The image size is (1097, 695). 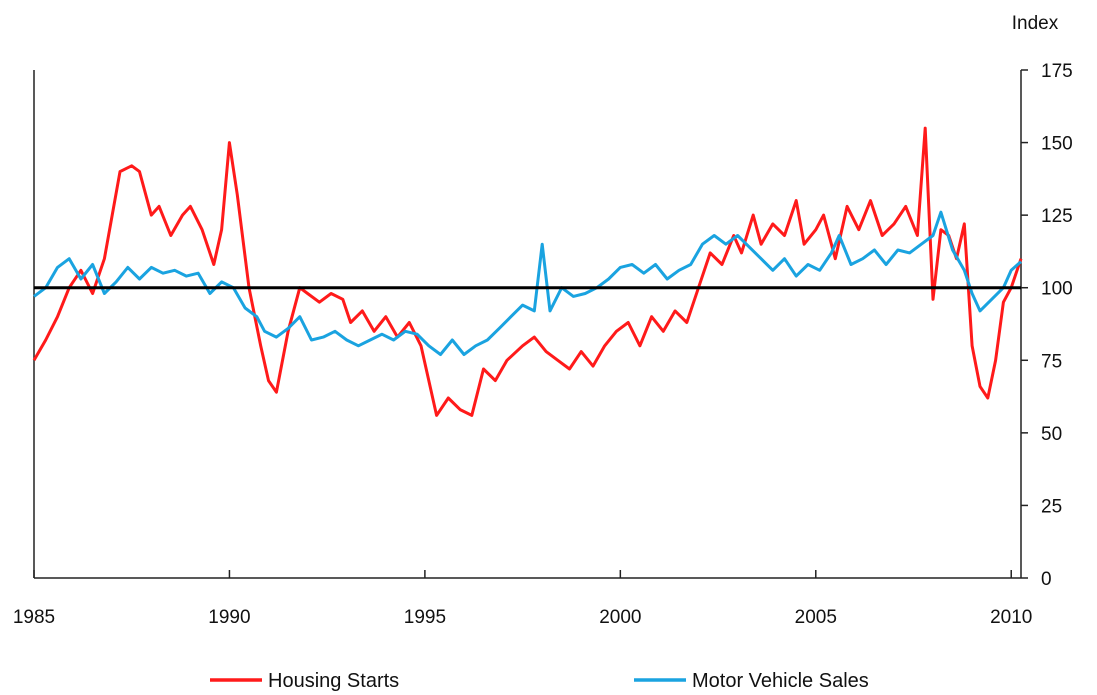 What do you see at coordinates (1035, 23) in the screenshot?
I see `y-axis-title: Index` at bounding box center [1035, 23].